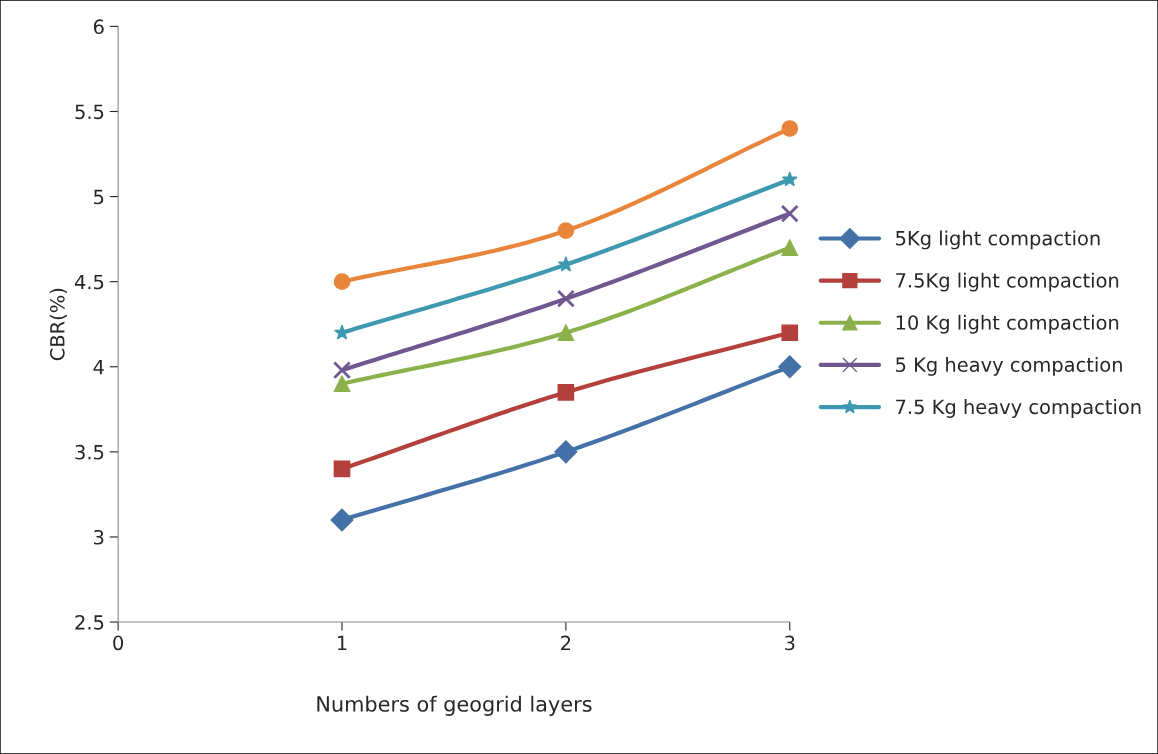 Image resolution: width=1158 pixels, height=754 pixels. What do you see at coordinates (89, 622) in the screenshot?
I see `y-tick-label: 2.5` at bounding box center [89, 622].